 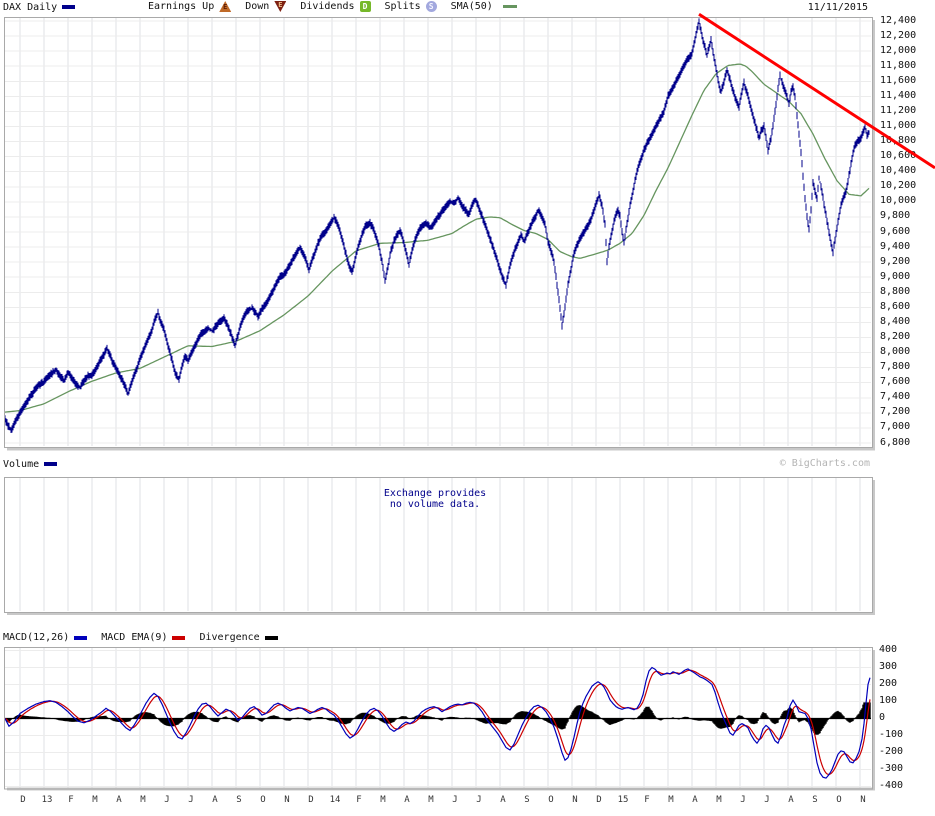 What do you see at coordinates (45, 637) in the screenshot?
I see `legend-macd: MACD(12,26)` at bounding box center [45, 637].